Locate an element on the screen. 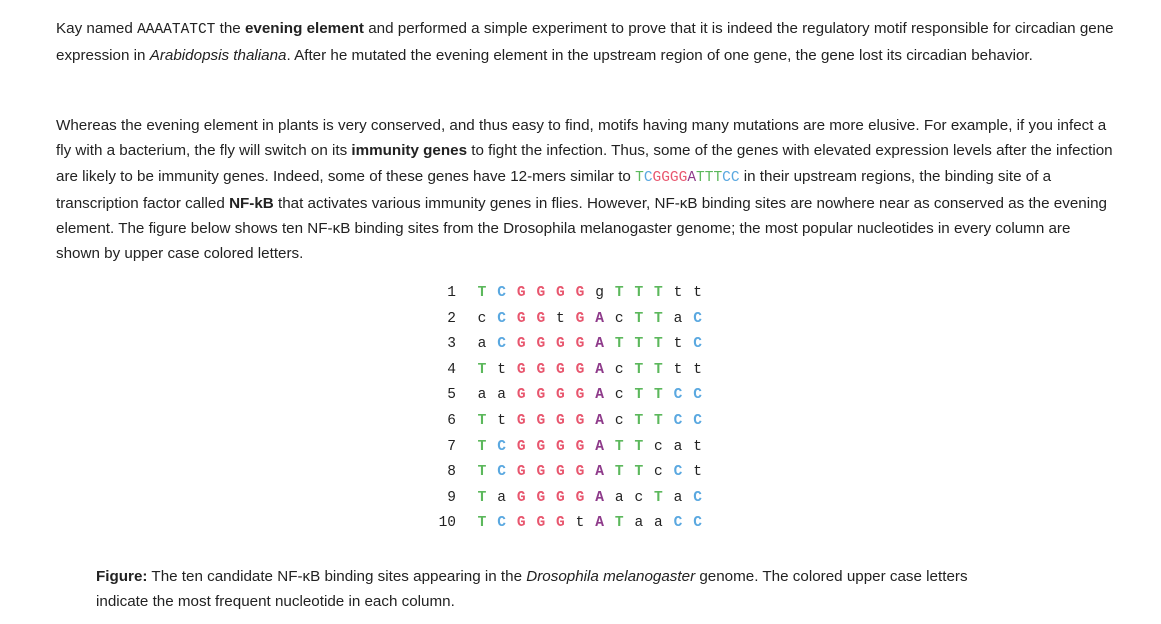  row-number: 5 is located at coordinates (451, 395).